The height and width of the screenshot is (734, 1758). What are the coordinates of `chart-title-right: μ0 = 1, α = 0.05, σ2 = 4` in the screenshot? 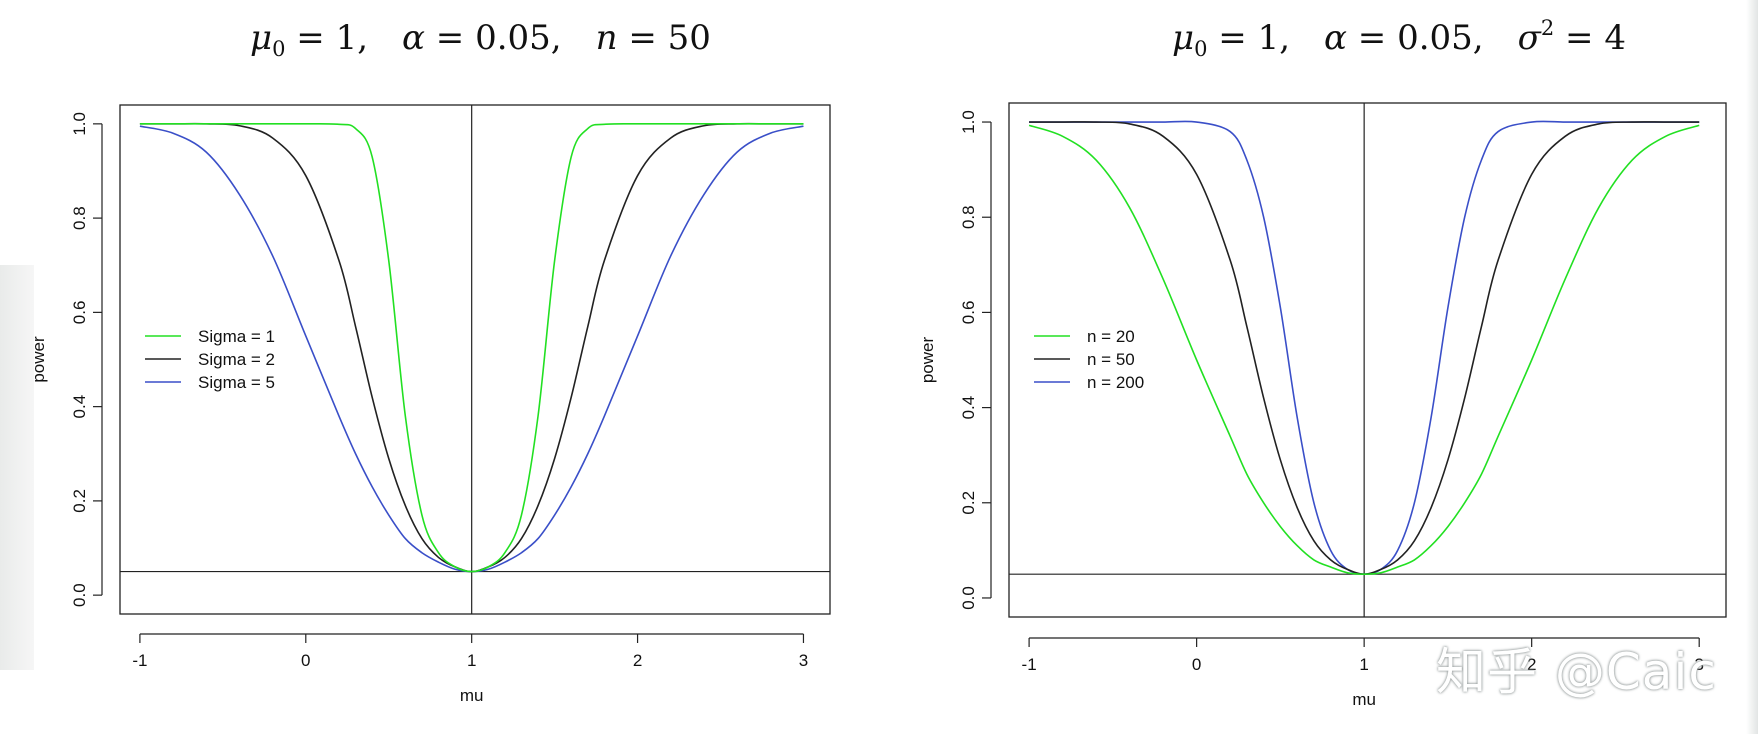 It's located at (1399, 38).